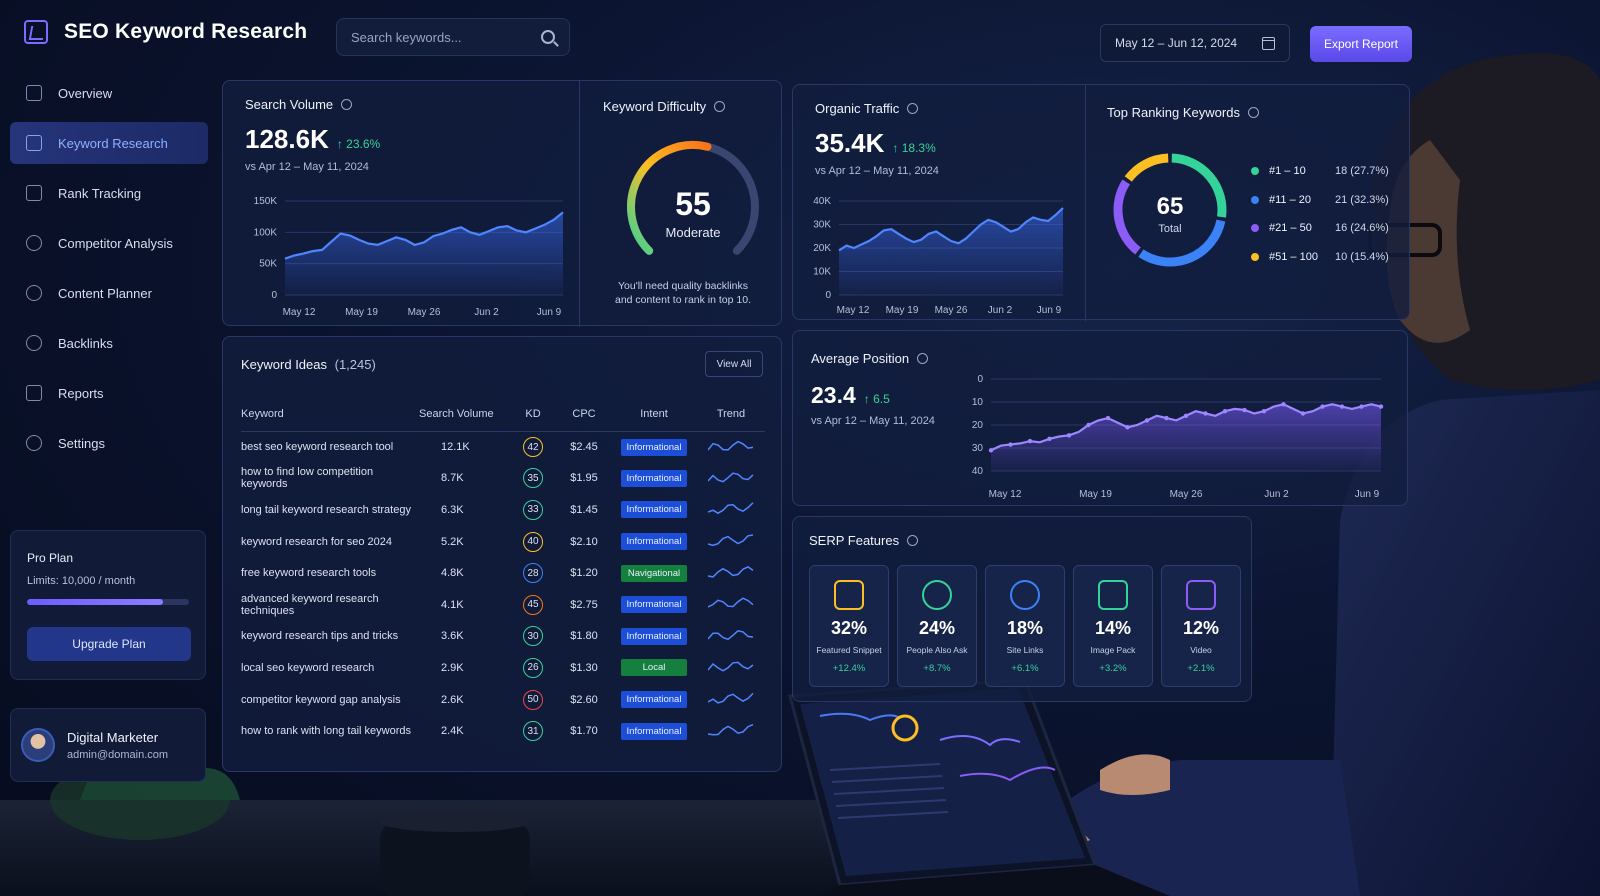 Image resolution: width=1600 pixels, height=896 pixels. I want to click on serp-label: Site Links, so click(1025, 650).